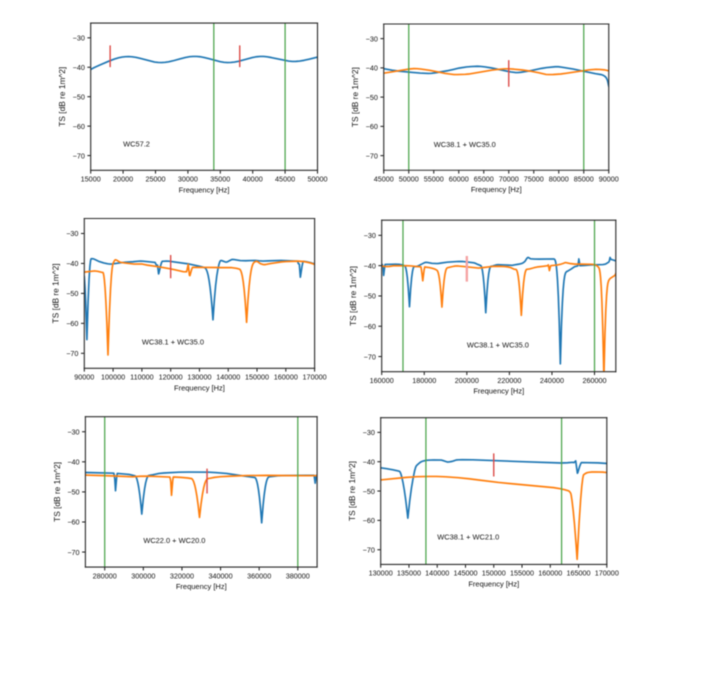  I want to click on svg-text: 380000, so click(298, 575).